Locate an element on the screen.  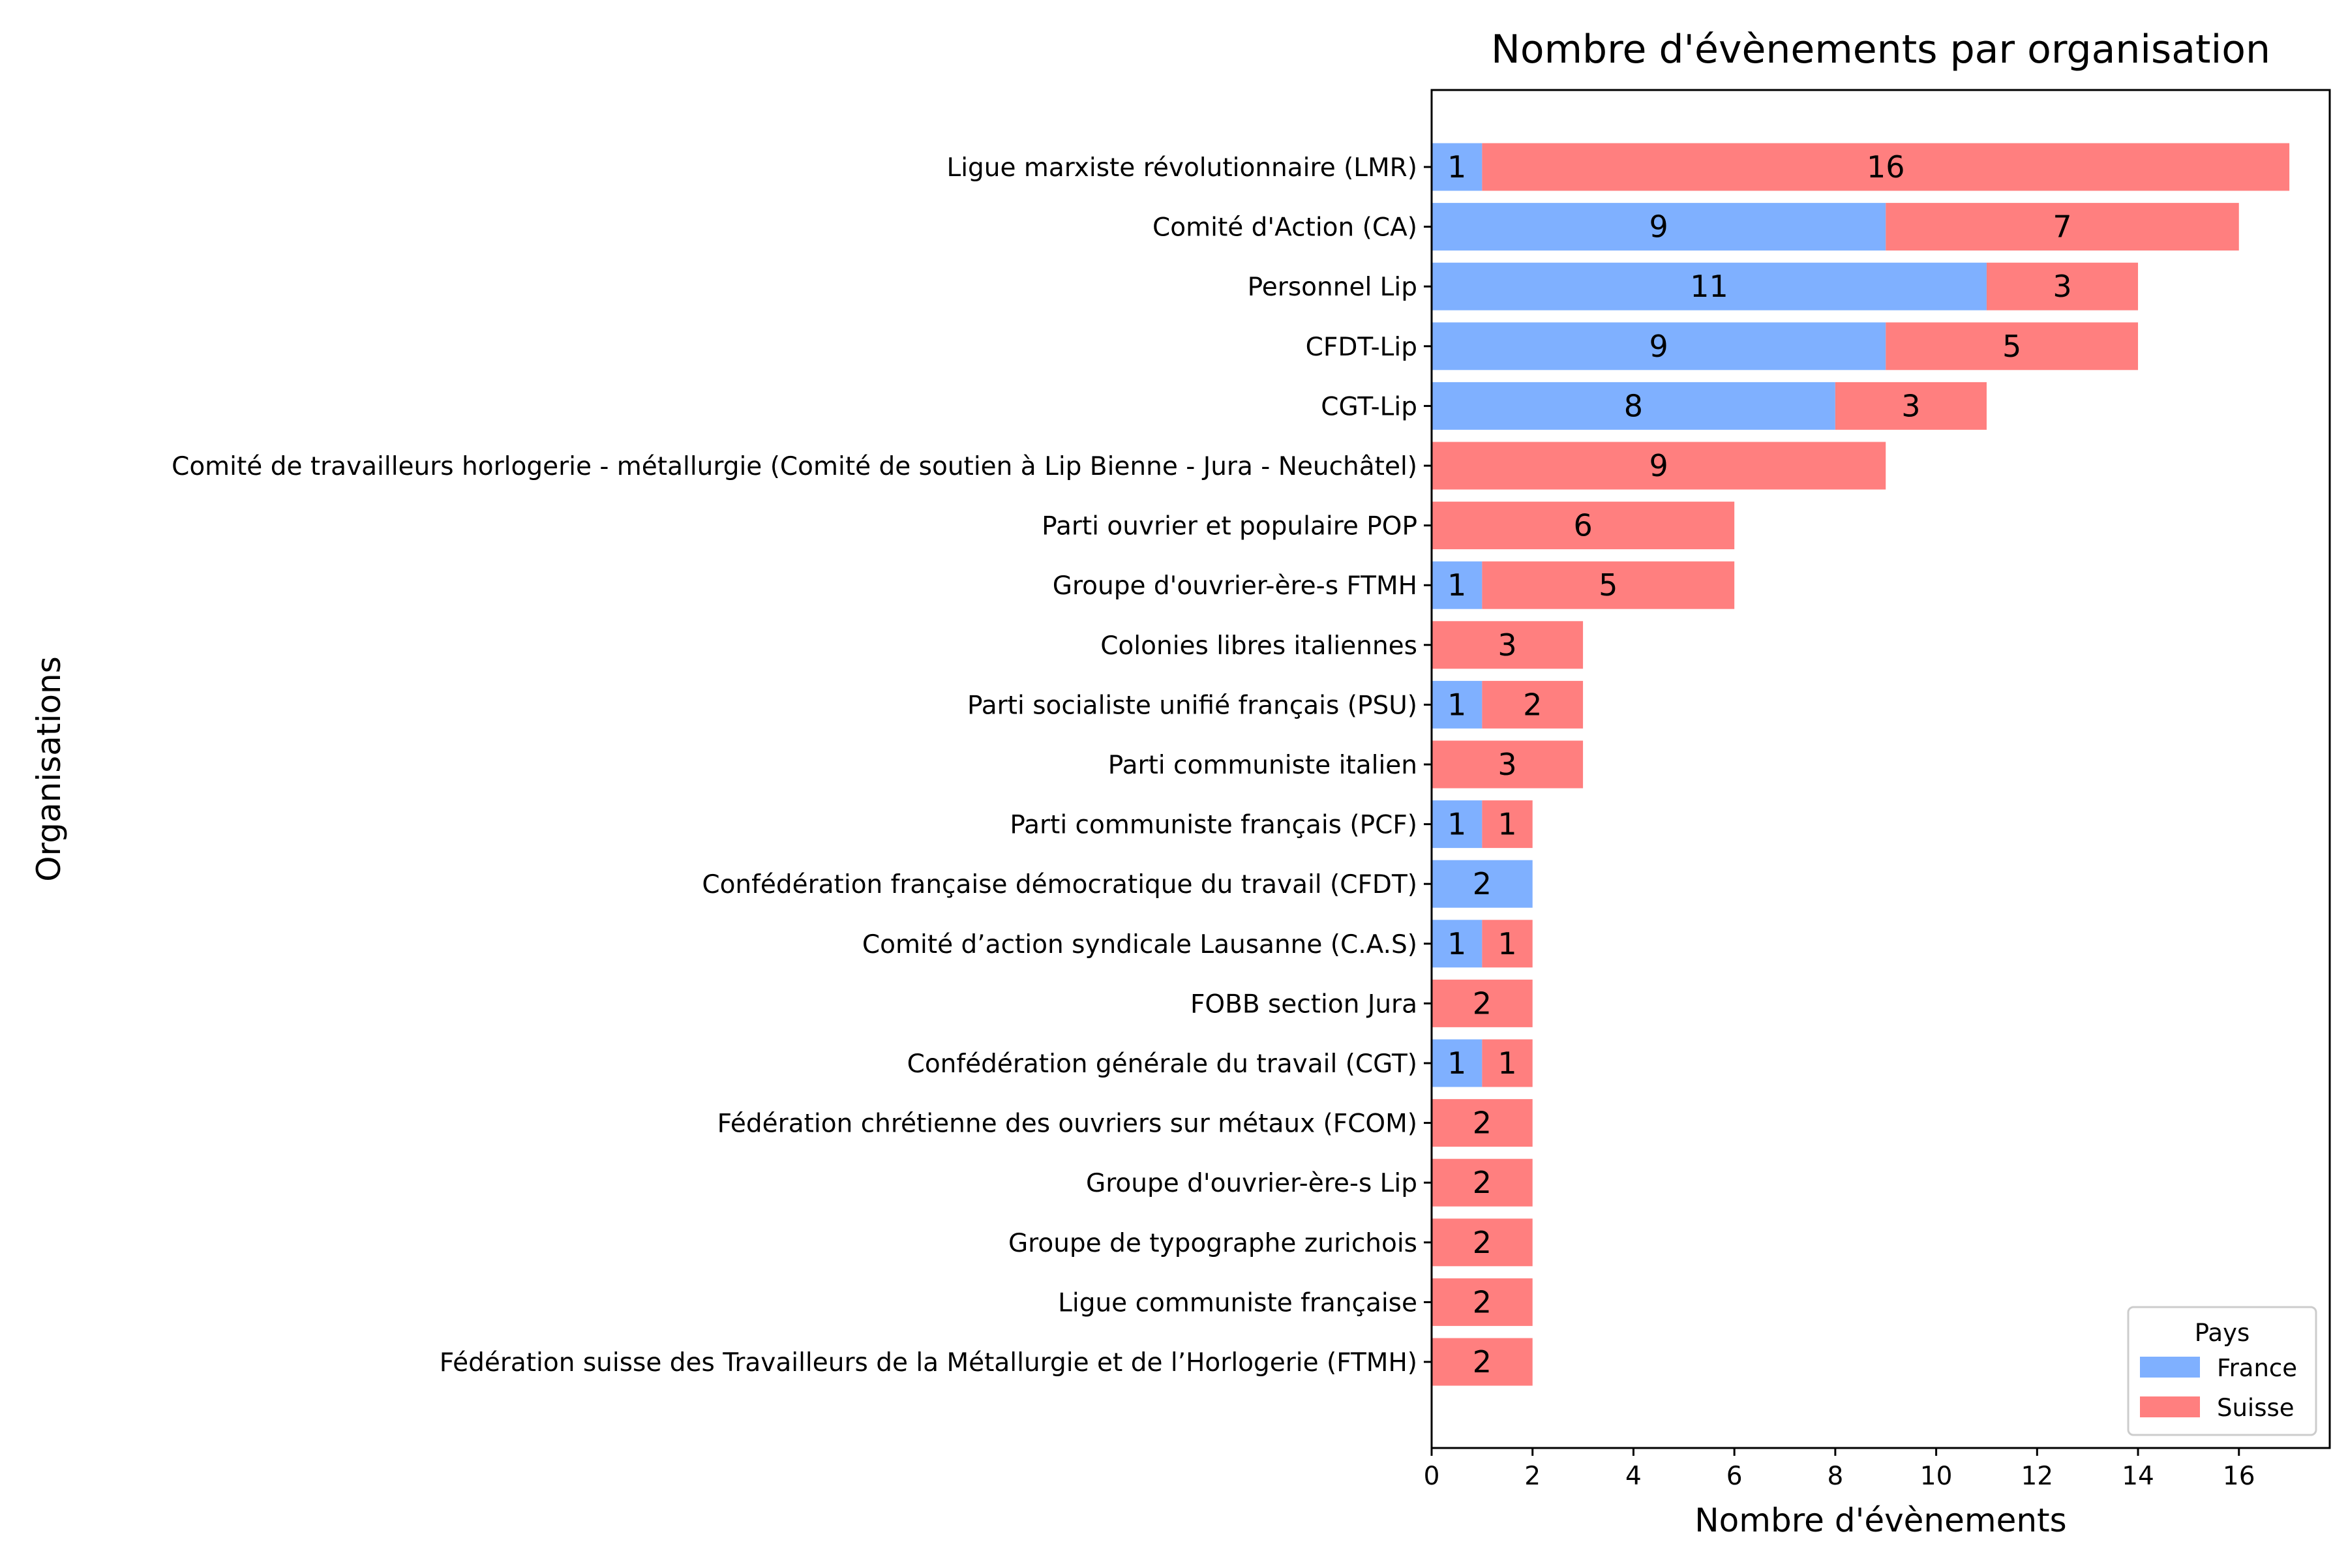
x-axis: 0 2 4 6 8 10 12 14 16 is located at coordinates (1840, 1469).